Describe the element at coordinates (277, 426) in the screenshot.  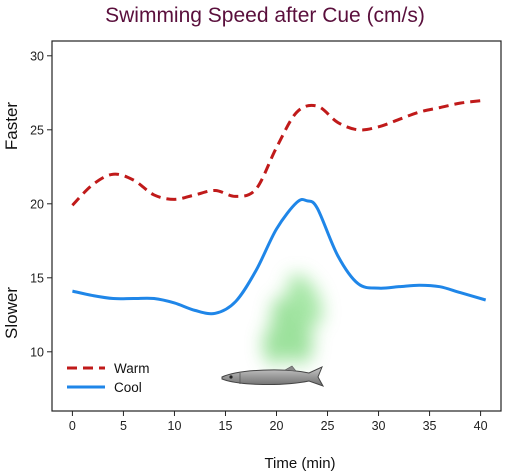
I see `x-tick-label: 20` at that location.